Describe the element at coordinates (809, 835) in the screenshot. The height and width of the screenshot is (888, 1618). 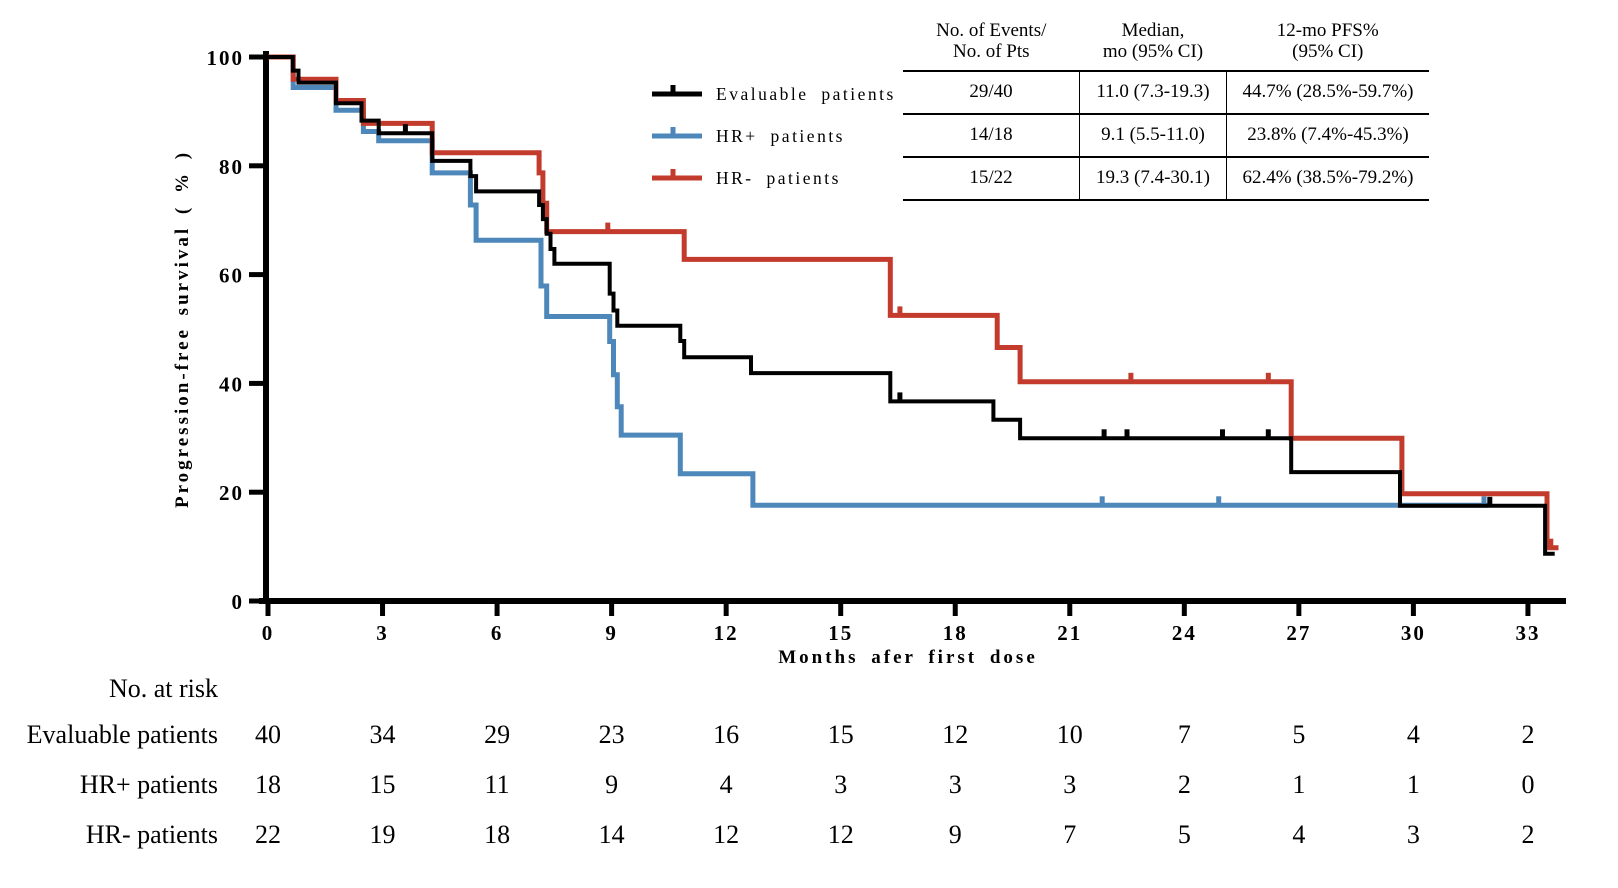
I see `risk-row: HR- patients 22 19 18 14 12 12 9 7 5 4 3 2` at that location.